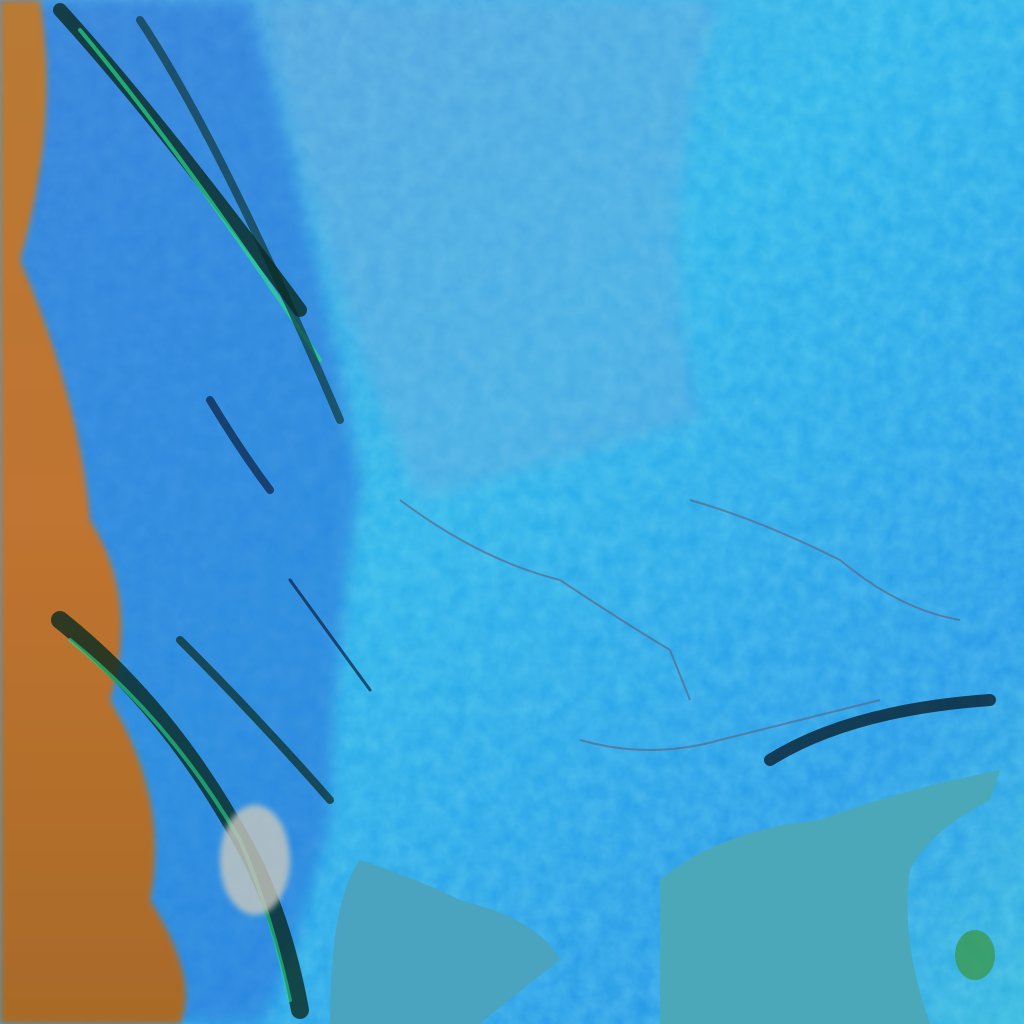 Image resolution: width=1024 pixels, height=1024 pixels. Describe the element at coordinates (830, 897) in the screenshot. I see `sea-east` at that location.